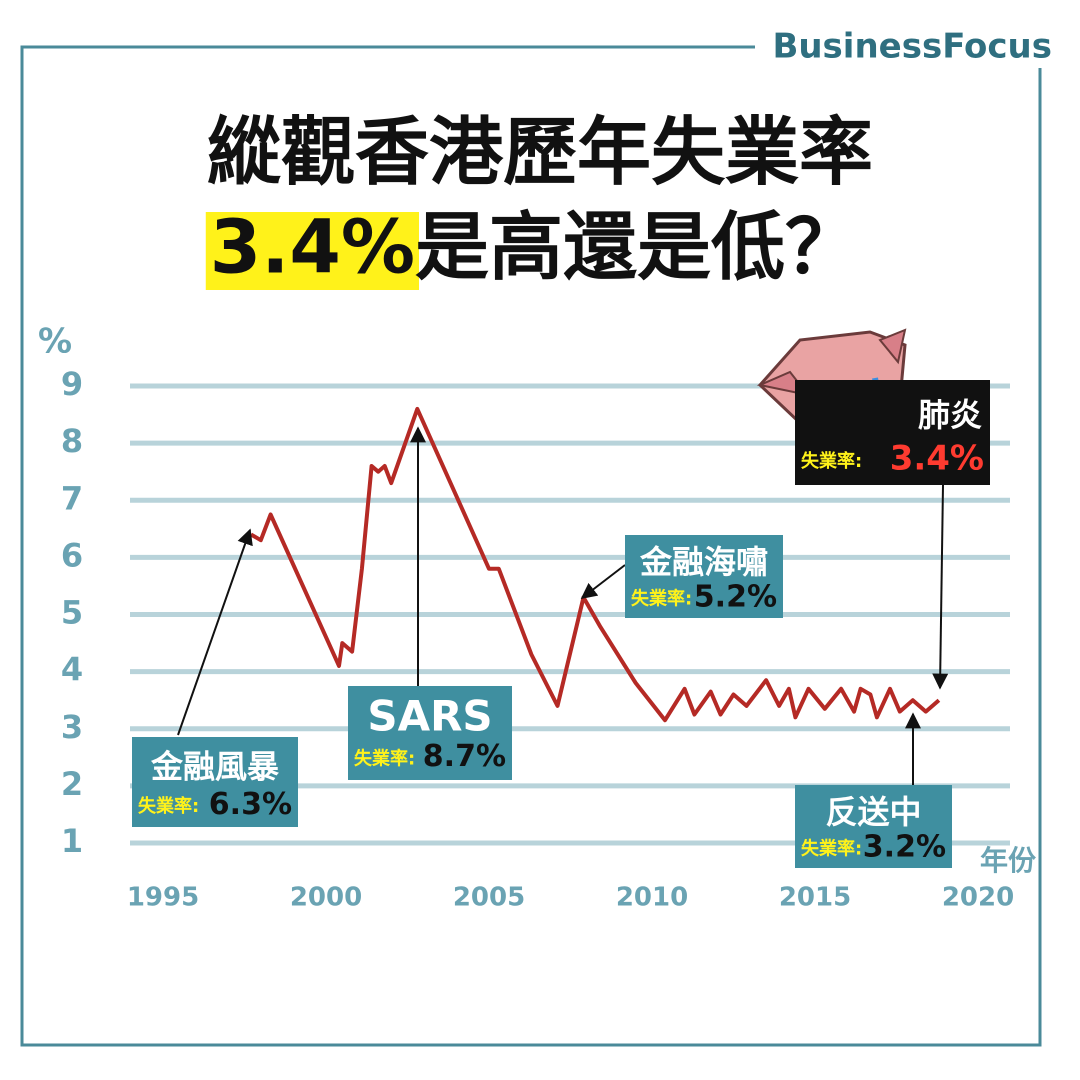  I want to click on y-tick-label: 6, so click(72, 555).